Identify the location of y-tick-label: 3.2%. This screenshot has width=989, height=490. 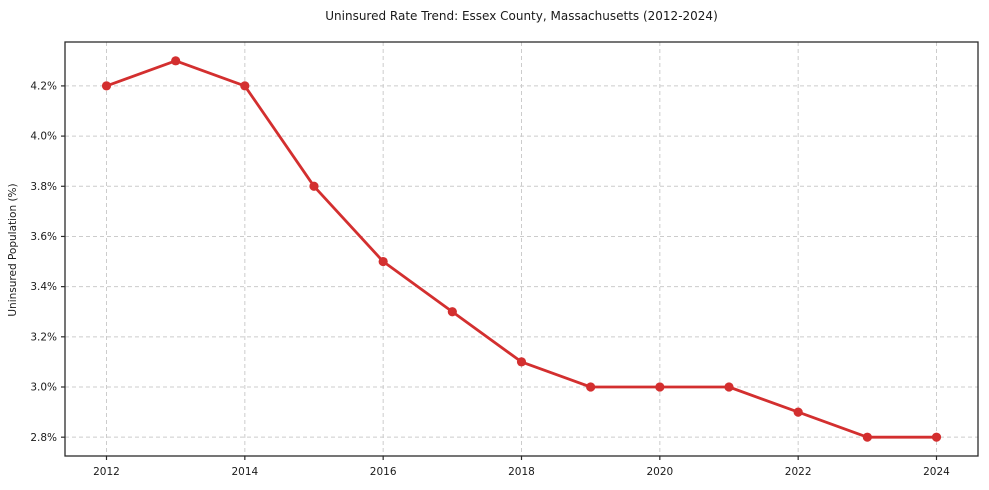
(43, 337).